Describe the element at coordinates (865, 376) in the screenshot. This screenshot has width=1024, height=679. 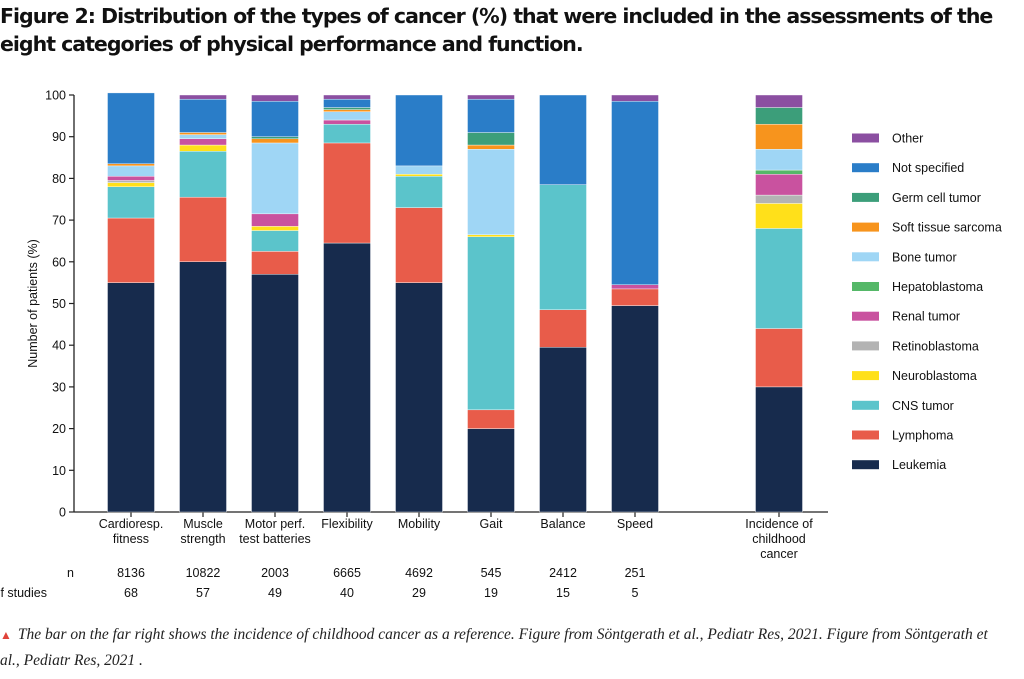
I see `legend-swatch-neuroblastoma` at that location.